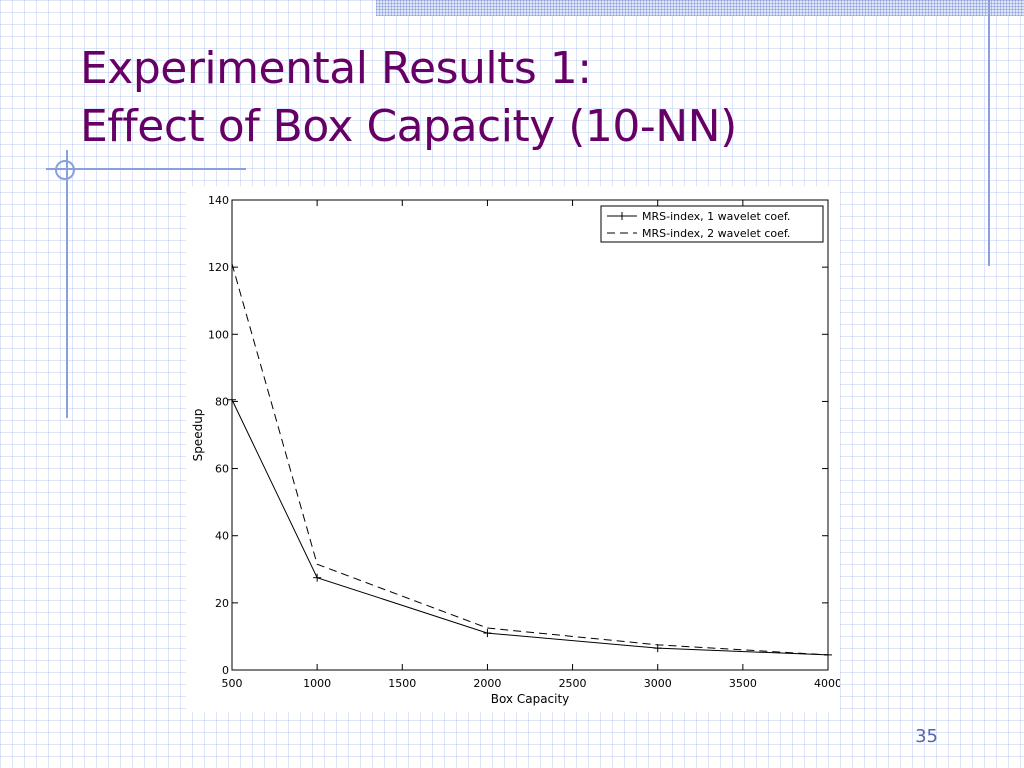 The image size is (1024, 768). What do you see at coordinates (218, 334) in the screenshot?
I see `y-tick-label: 100` at bounding box center [218, 334].